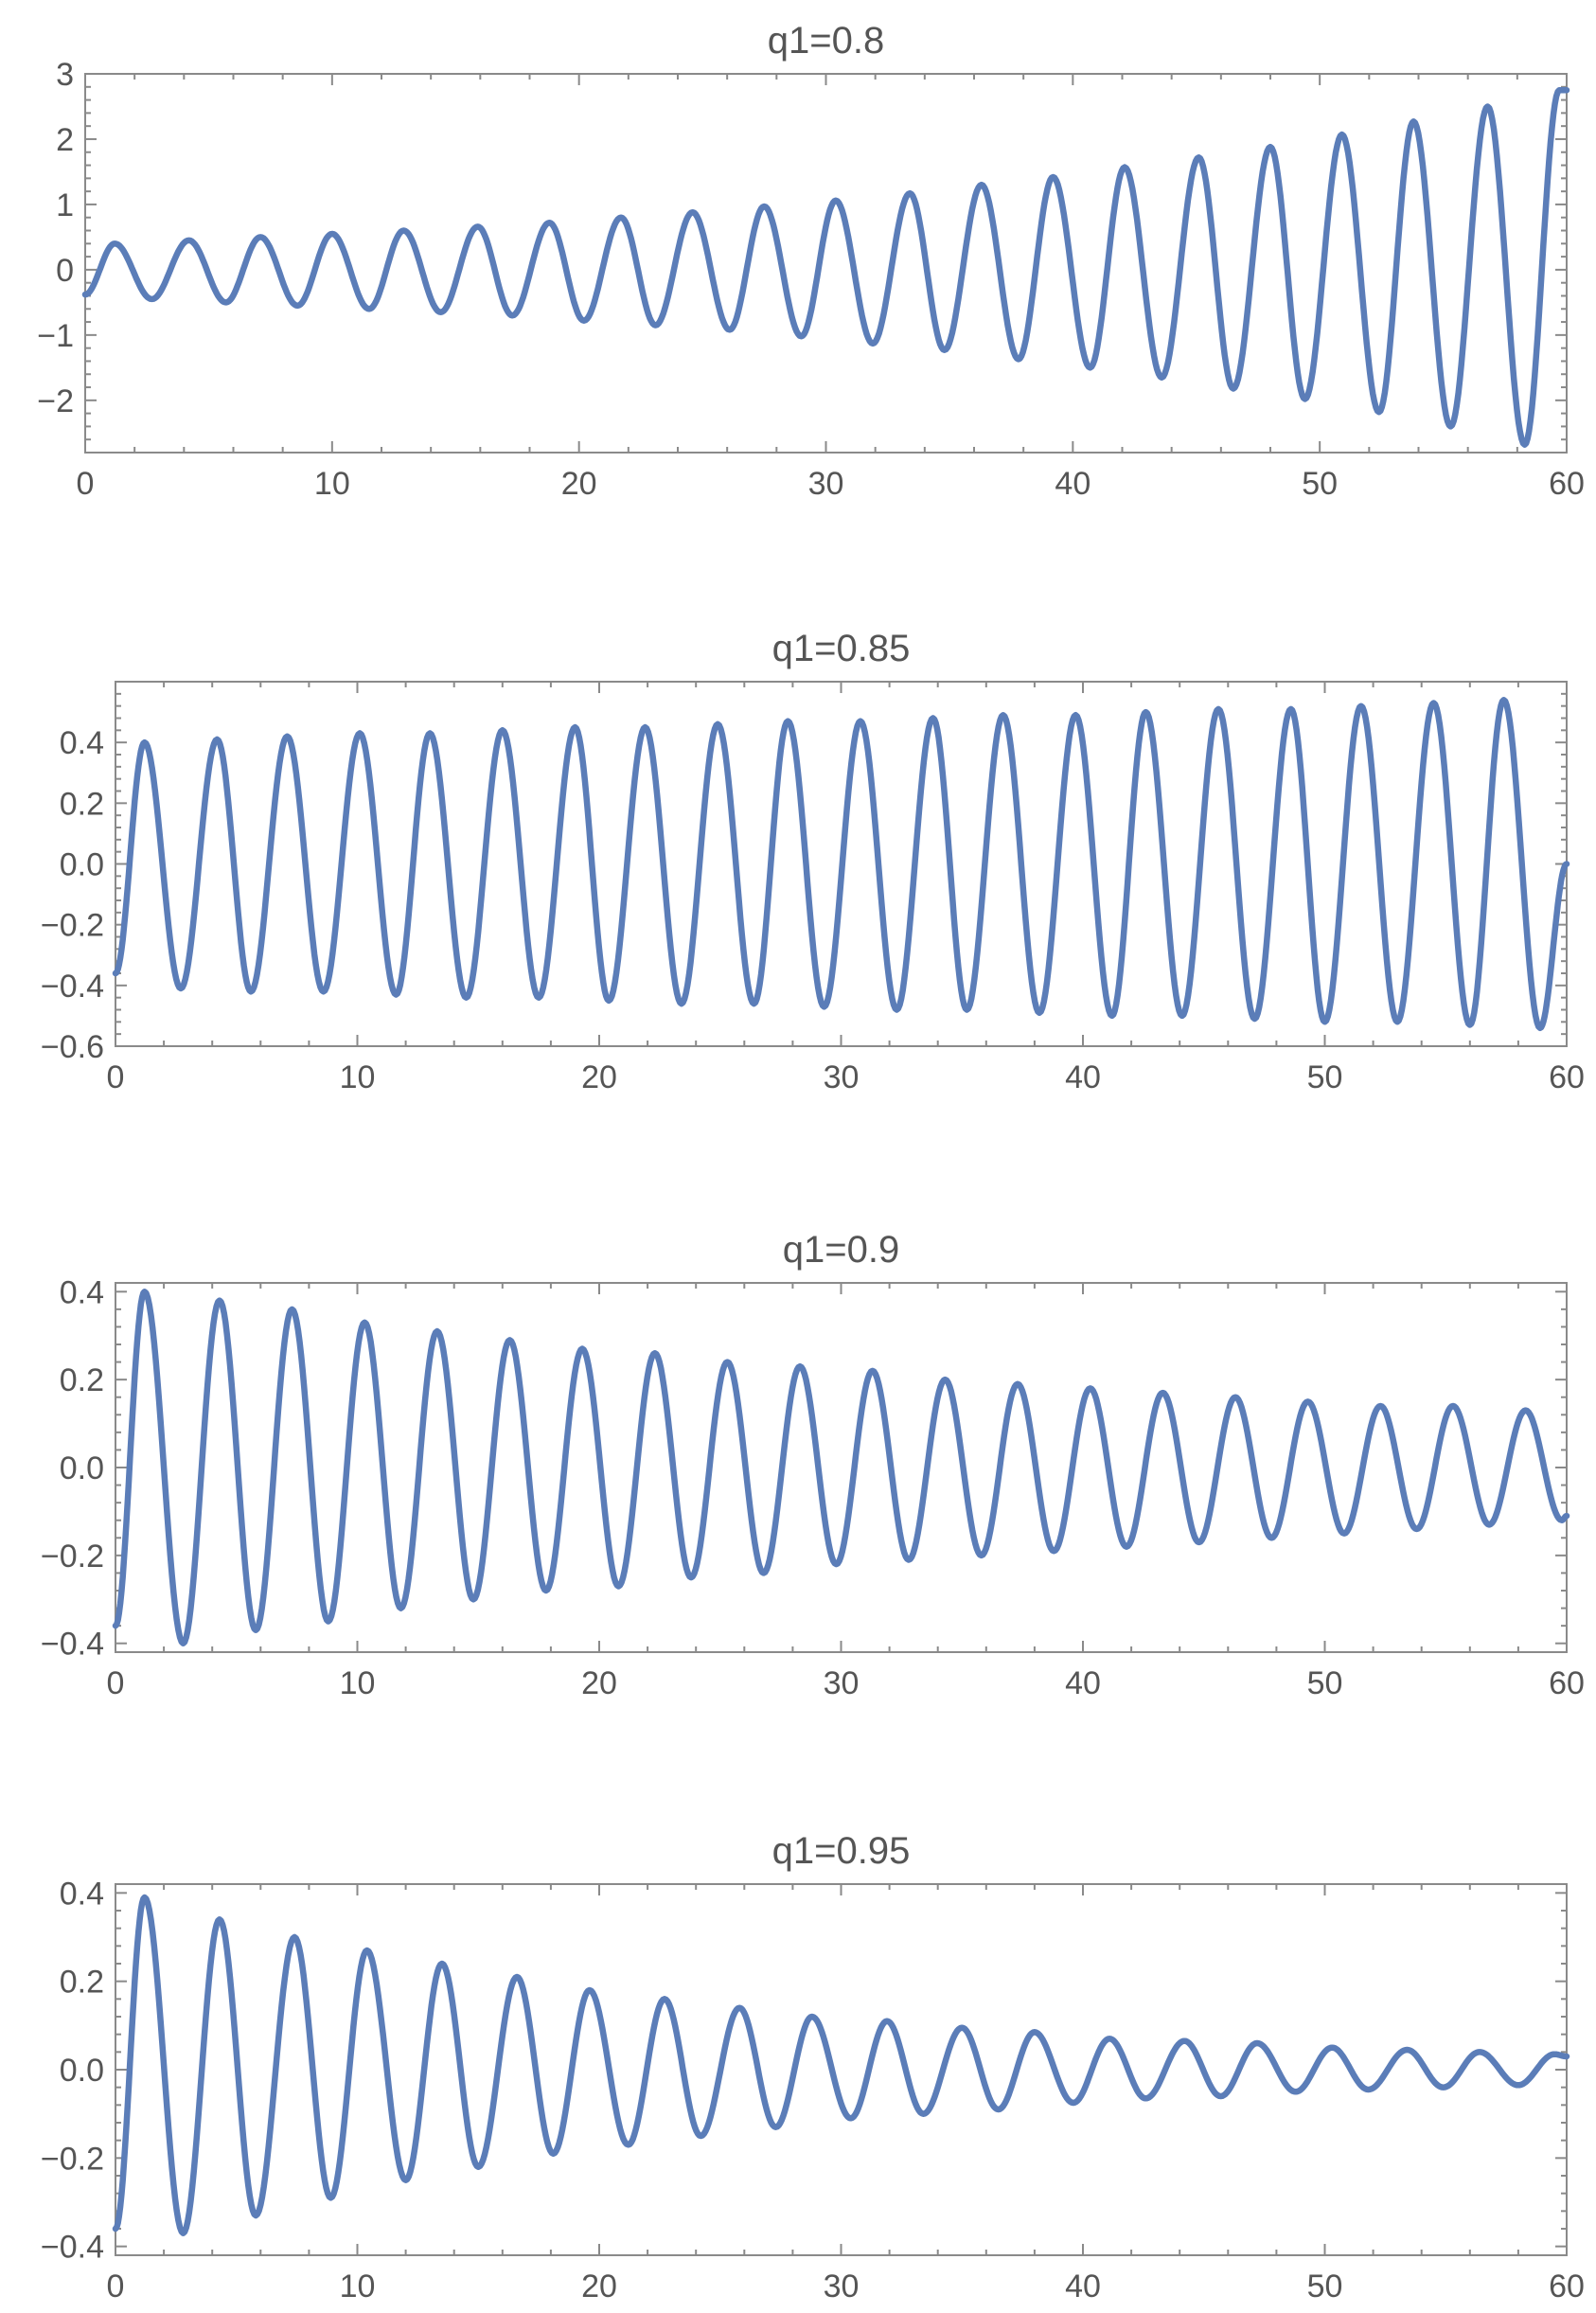 This screenshot has width=1596, height=2313. What do you see at coordinates (842, 1851) in the screenshot?
I see `plot-title: q1=0.95` at bounding box center [842, 1851].